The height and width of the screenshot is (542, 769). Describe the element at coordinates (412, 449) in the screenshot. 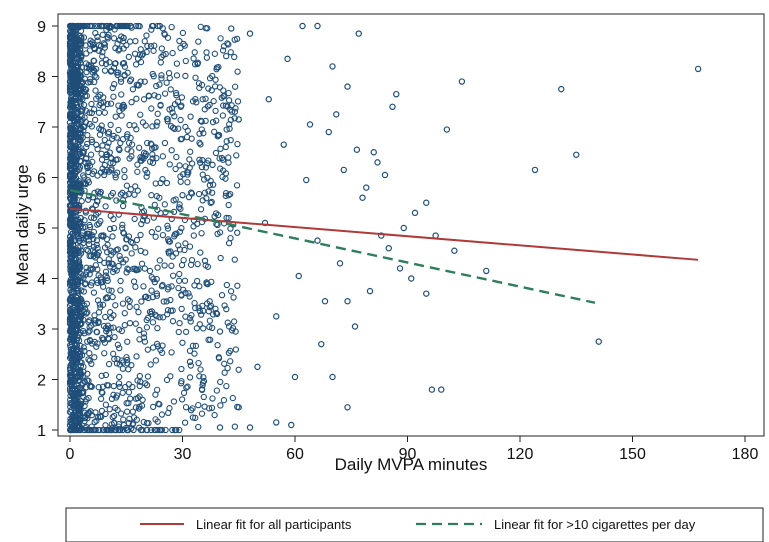

I see `x-axis: 0 30 60 90 120 150 180` at that location.